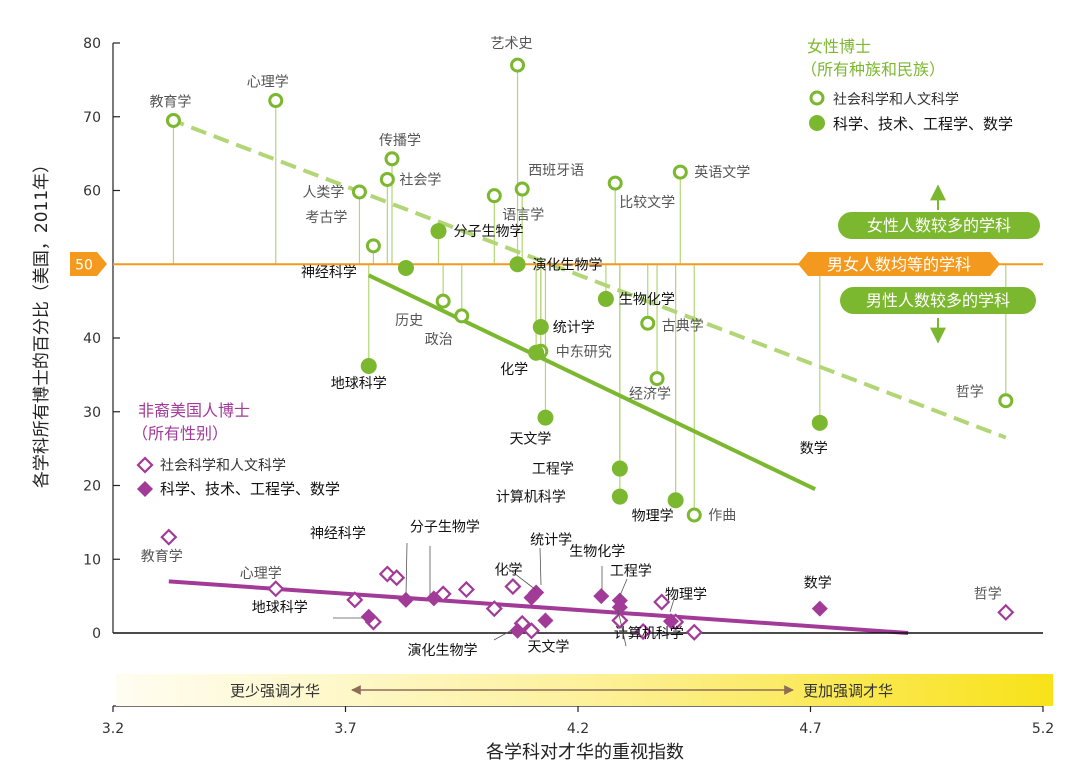  Describe the element at coordinates (514, 370) in the screenshot. I see `point-label: 化学` at that location.